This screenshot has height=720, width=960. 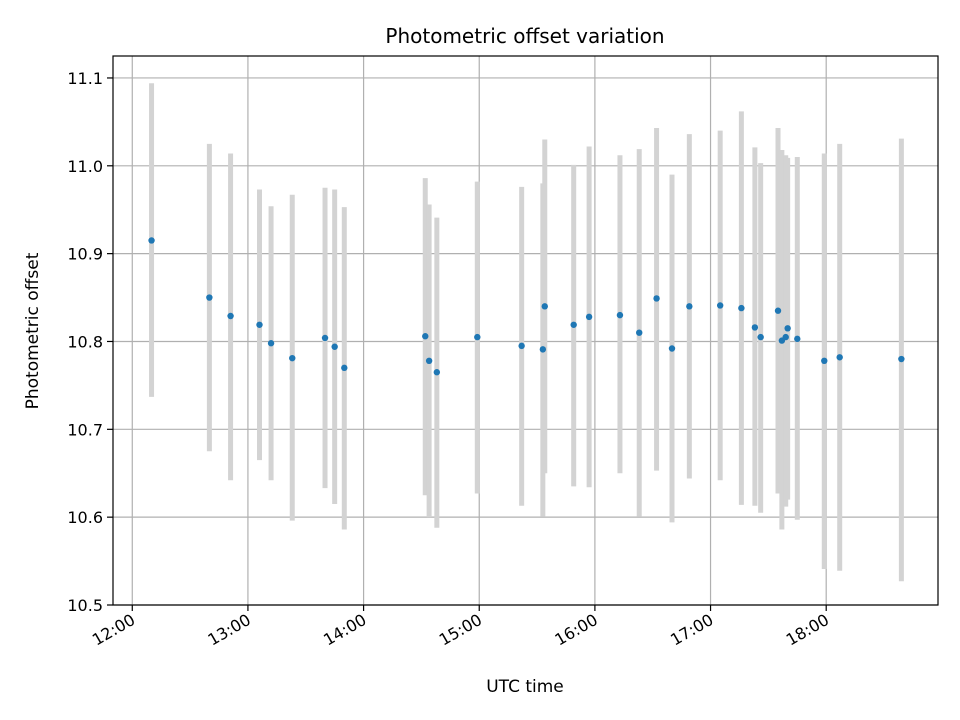 I want to click on x-axis-label: UTC time, so click(x=525, y=687).